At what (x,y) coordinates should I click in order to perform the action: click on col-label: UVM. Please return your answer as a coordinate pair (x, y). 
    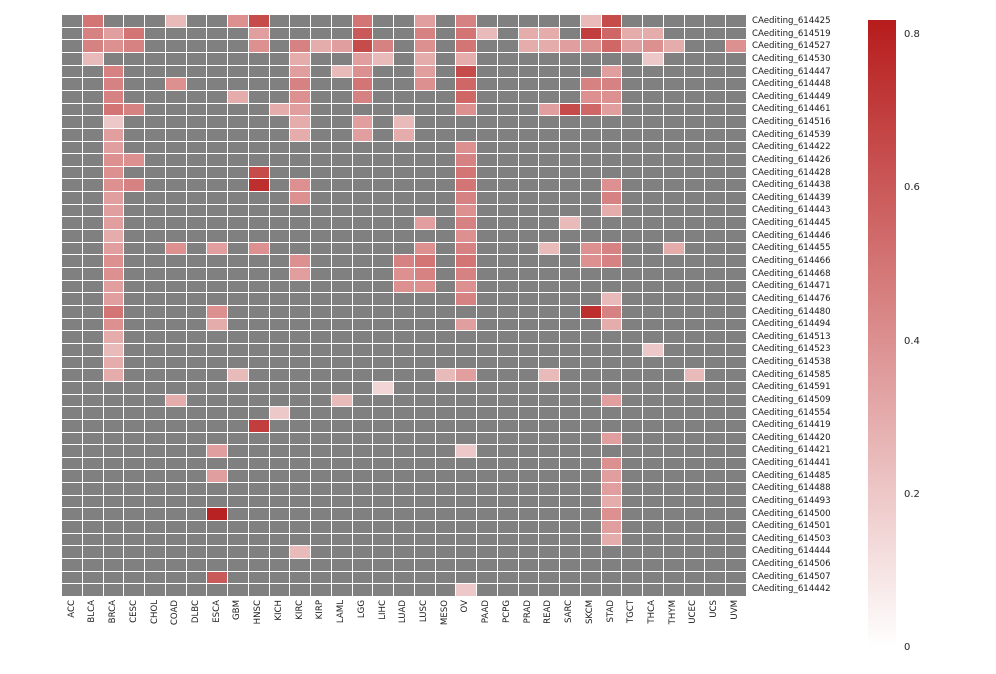
    Looking at the image, I should click on (734, 610).